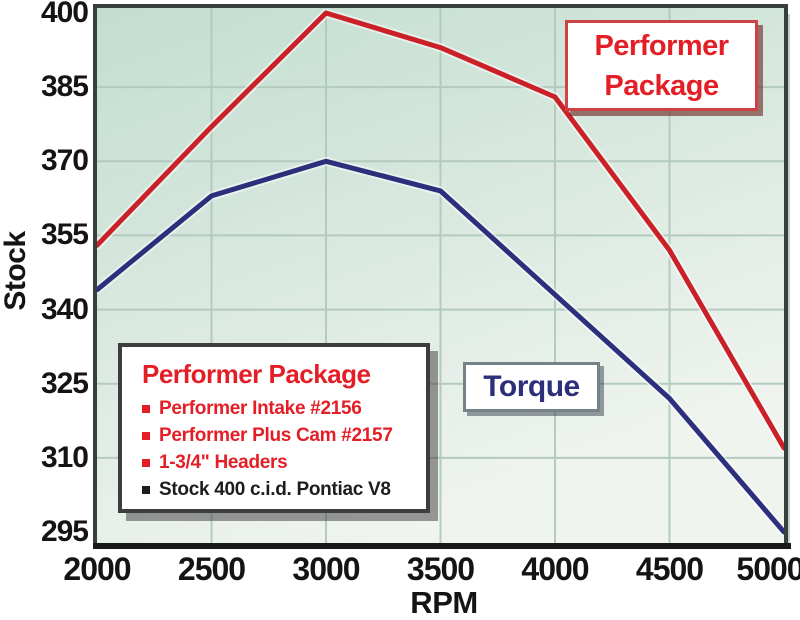  What do you see at coordinates (276, 435) in the screenshot?
I see `legend-item-label: Performer Plus Cam #2157` at bounding box center [276, 435].